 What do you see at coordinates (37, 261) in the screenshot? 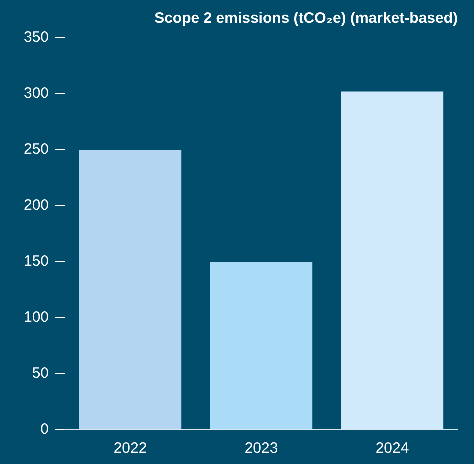
I see `y-tick-label: 150` at bounding box center [37, 261].